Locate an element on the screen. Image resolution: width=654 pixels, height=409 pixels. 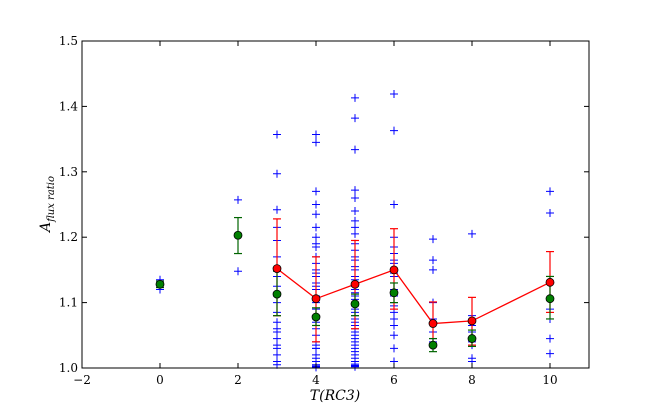
x-tick-label: 2 is located at coordinates (238, 380).